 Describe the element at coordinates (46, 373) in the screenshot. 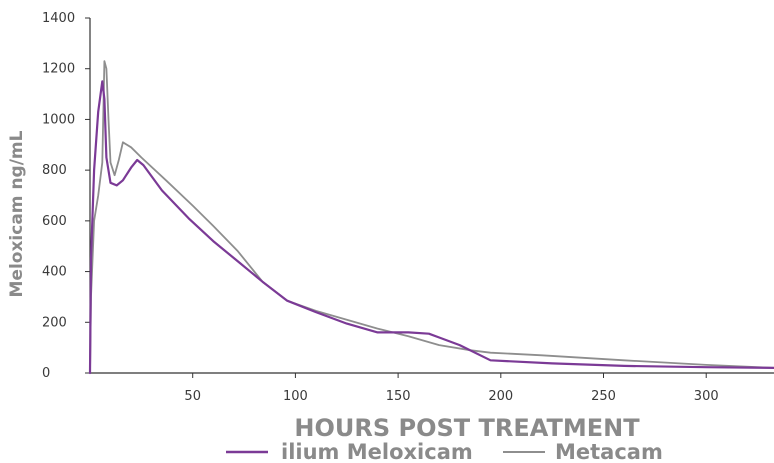

I see `y-tick-label-0: 0` at that location.